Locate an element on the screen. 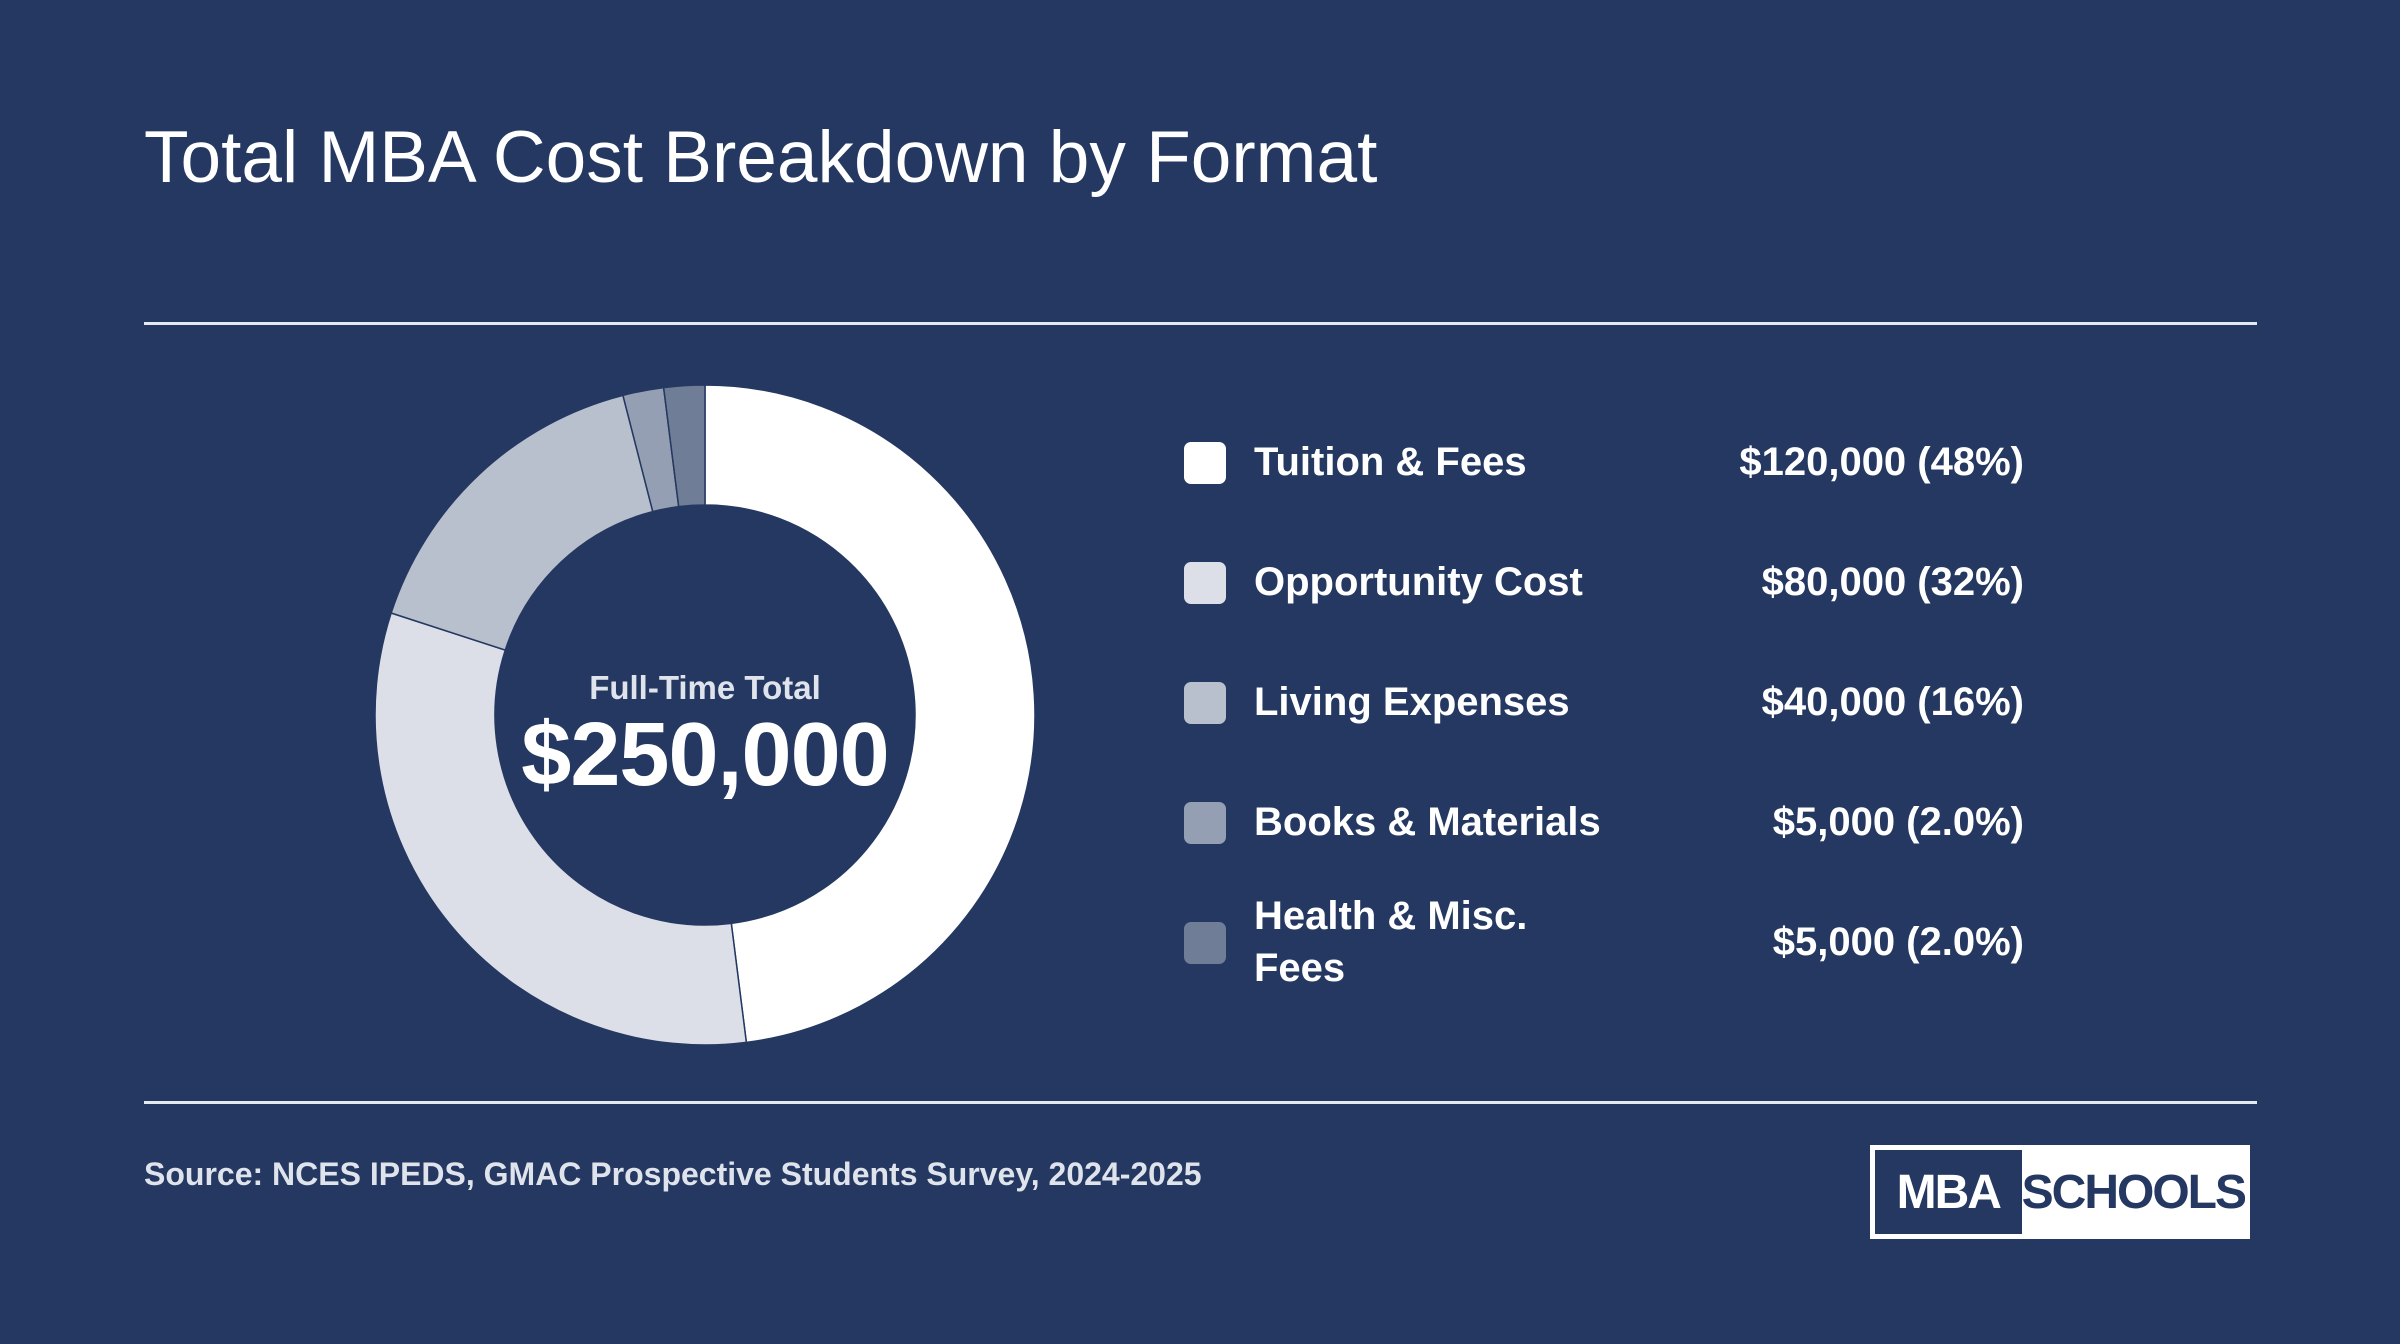  bottom-divider is located at coordinates (1200, 1102).